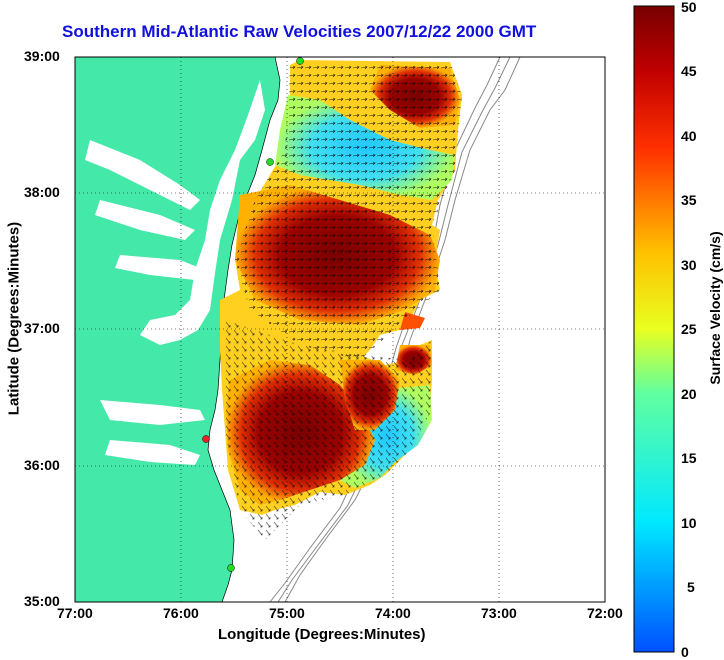  What do you see at coordinates (287, 613) in the screenshot?
I see `x-tick-label: 75:00` at bounding box center [287, 613].